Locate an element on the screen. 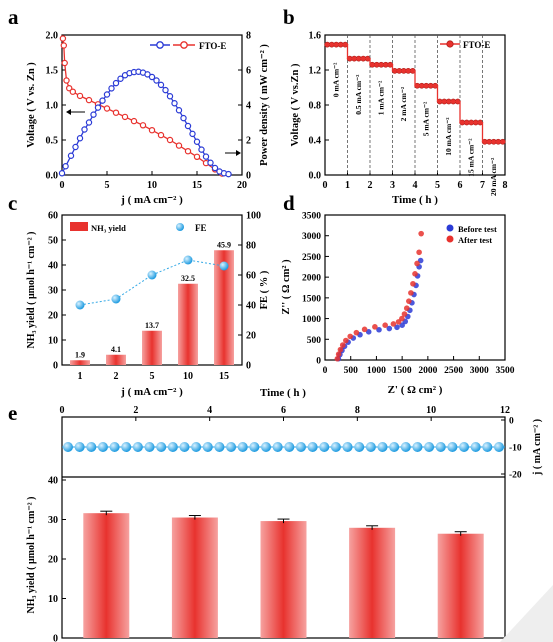 The image size is (553, 642). panel-label-c: c is located at coordinates (12, 203).